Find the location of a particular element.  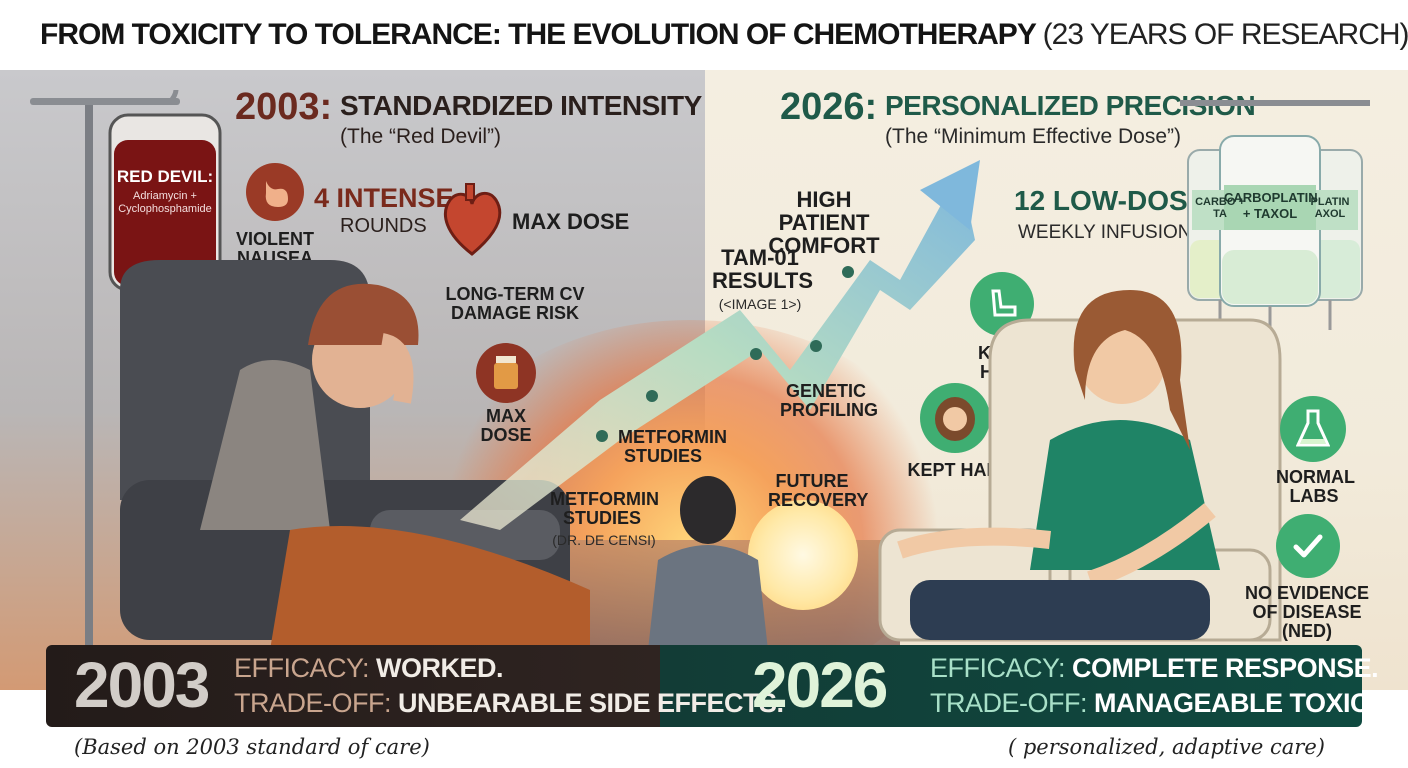

pill-bottle-icon is located at coordinates (506, 373).